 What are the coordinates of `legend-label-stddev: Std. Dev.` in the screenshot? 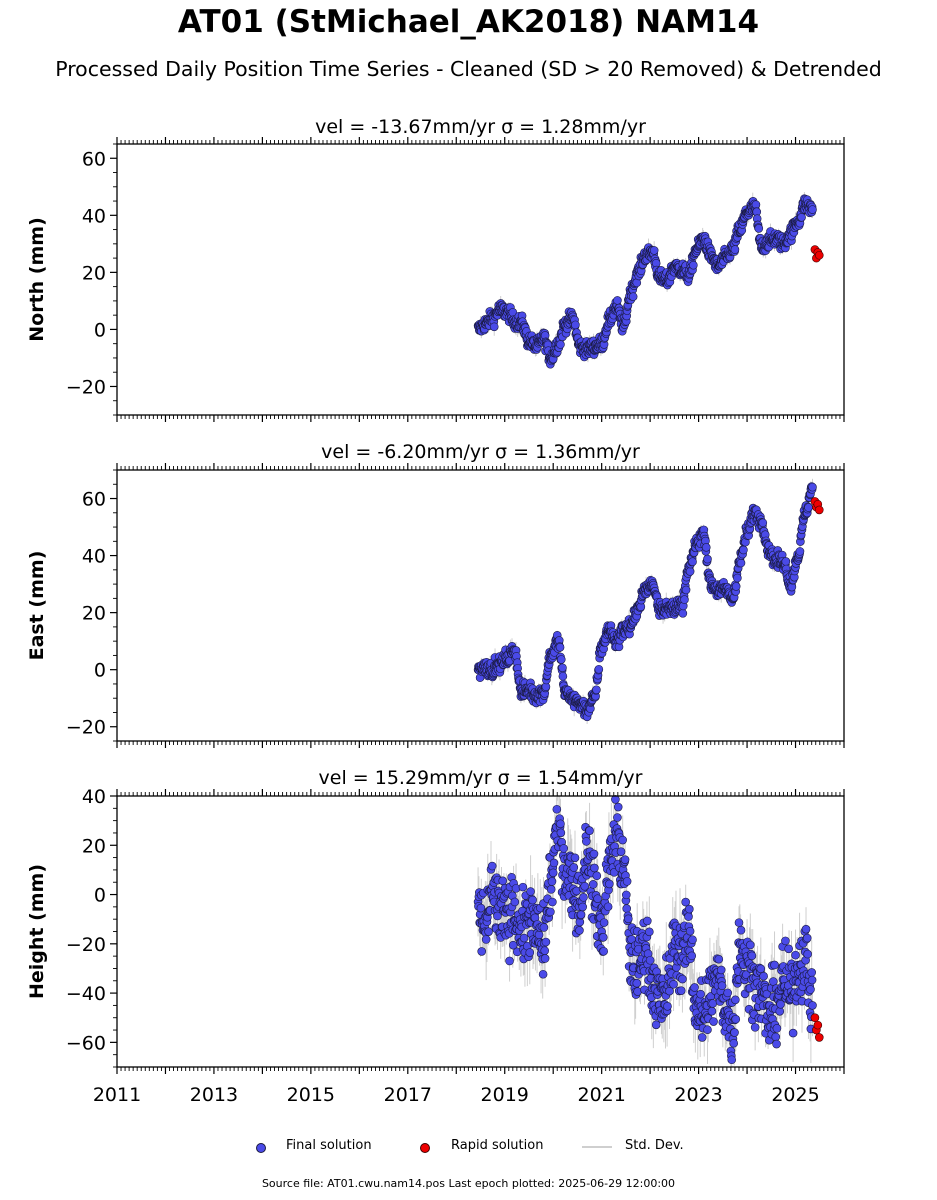 It's located at (654, 1145).